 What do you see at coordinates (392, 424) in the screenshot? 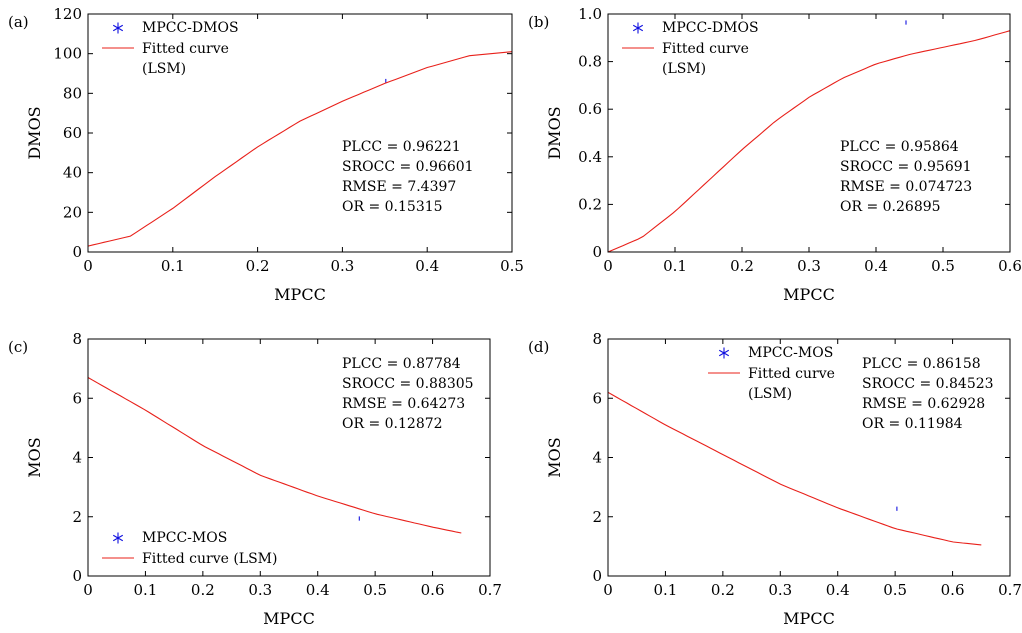
I see `stat-line: OR = 0.12872` at bounding box center [392, 424].